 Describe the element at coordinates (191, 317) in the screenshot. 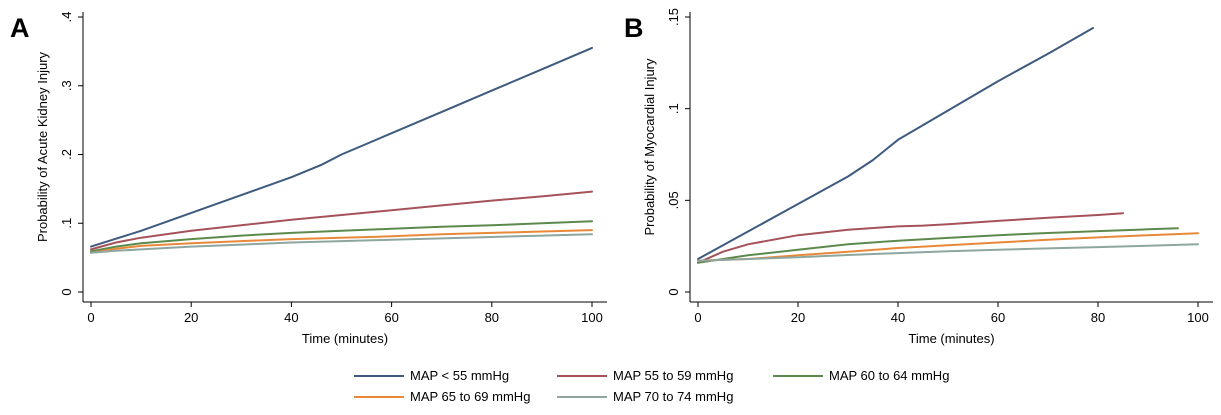

I see `panel-a-x-tick-label: 20` at that location.